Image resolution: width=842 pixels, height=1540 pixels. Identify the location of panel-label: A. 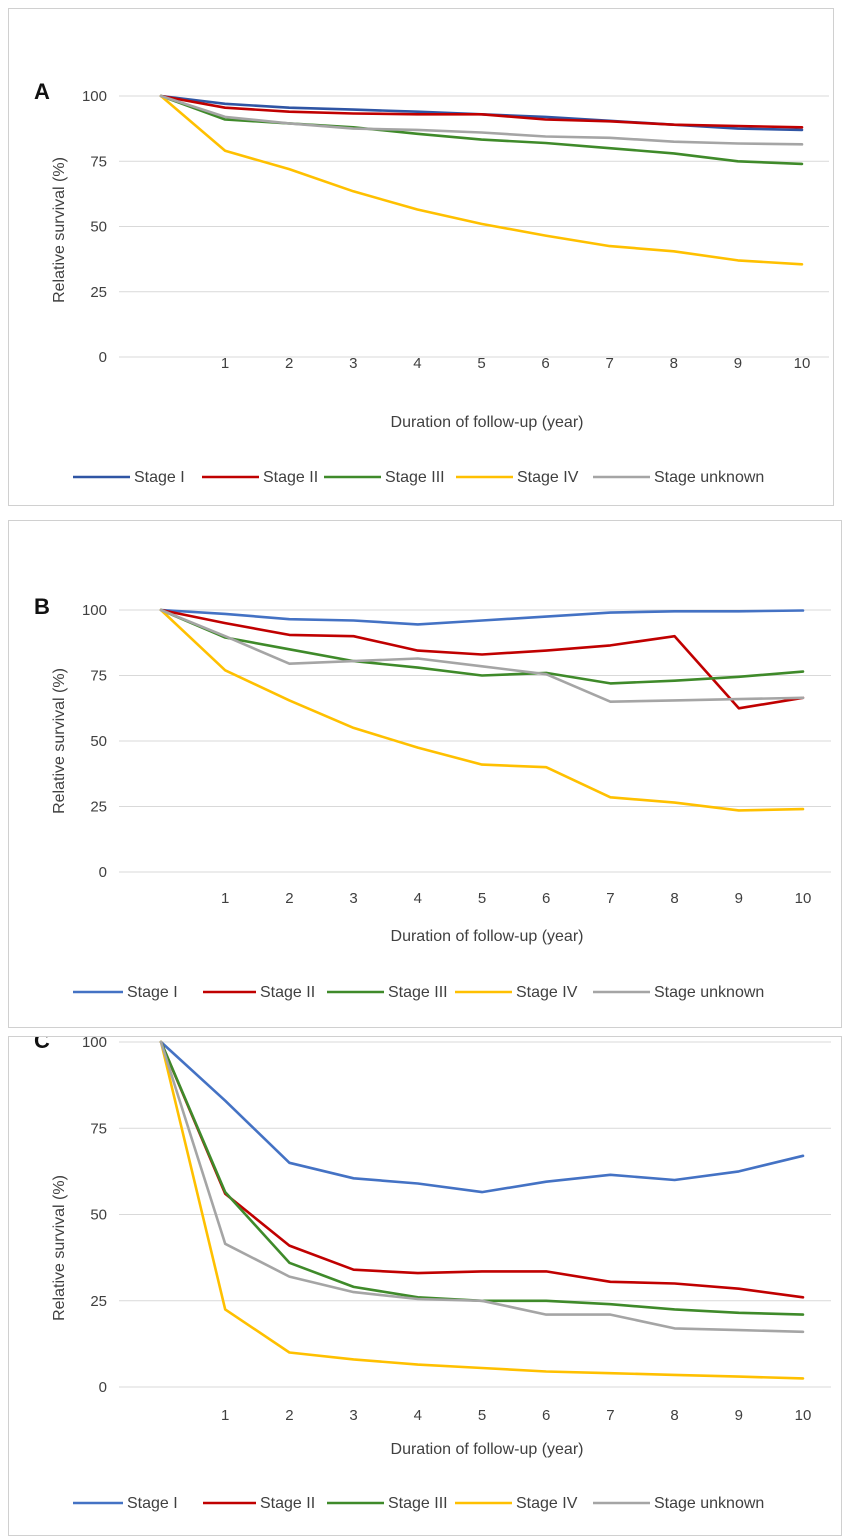
(42, 91).